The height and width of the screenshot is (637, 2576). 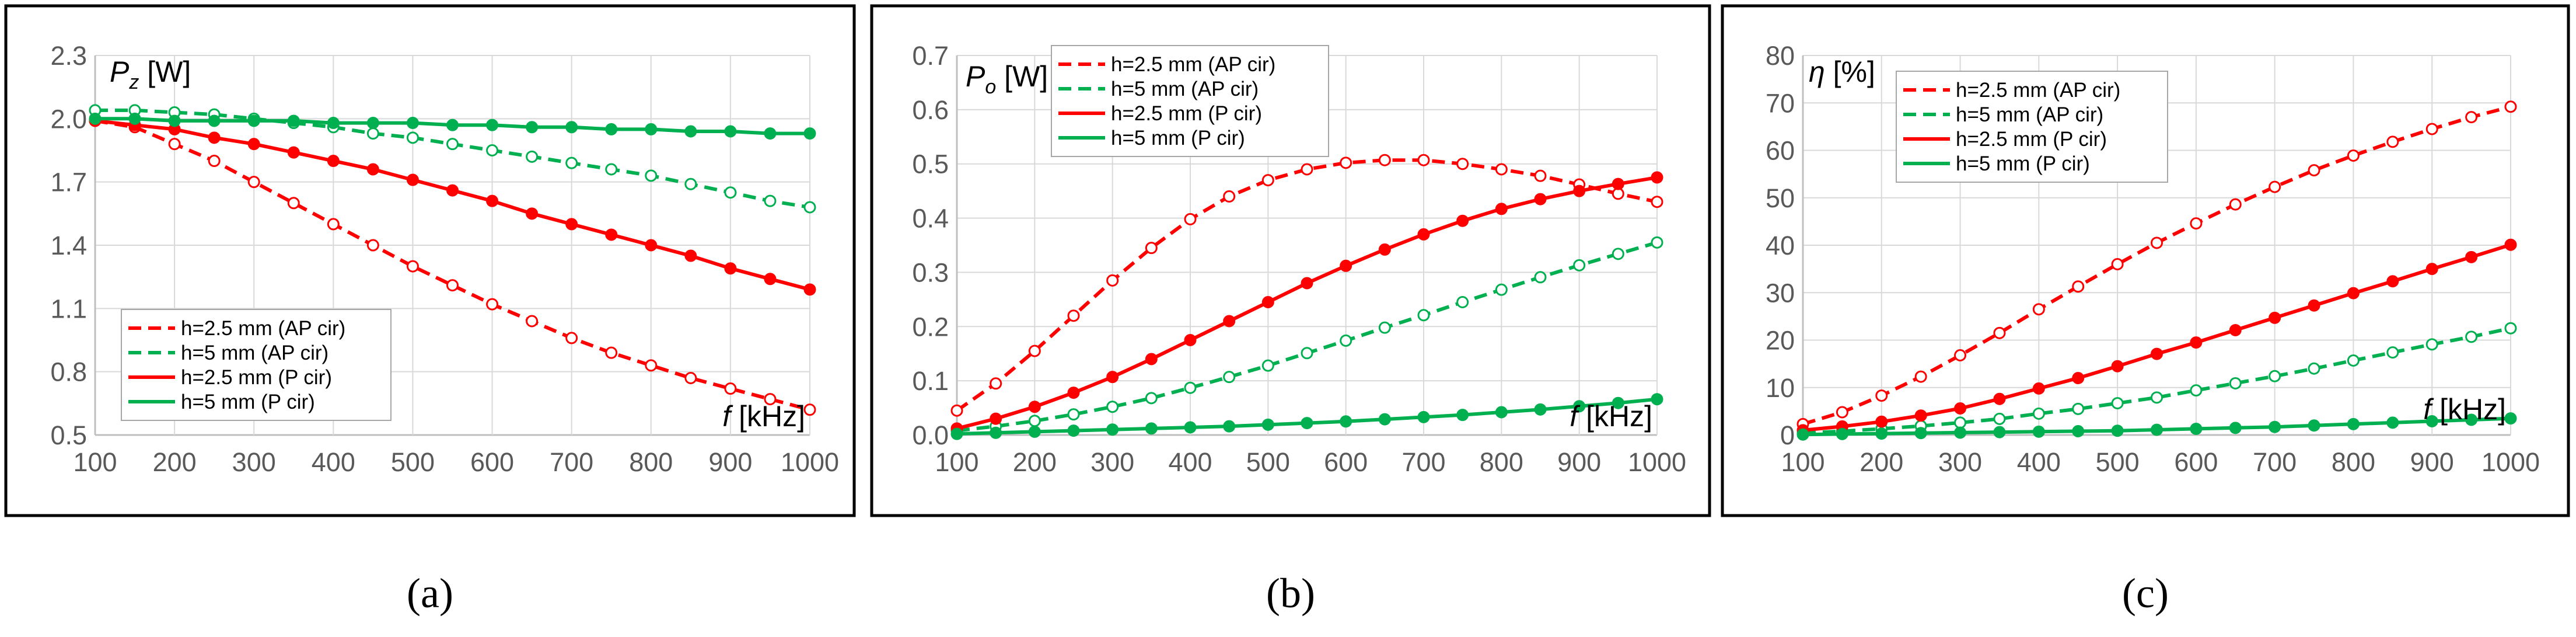 I want to click on chart-b-y-tick-label: 0.7, so click(x=930, y=56).